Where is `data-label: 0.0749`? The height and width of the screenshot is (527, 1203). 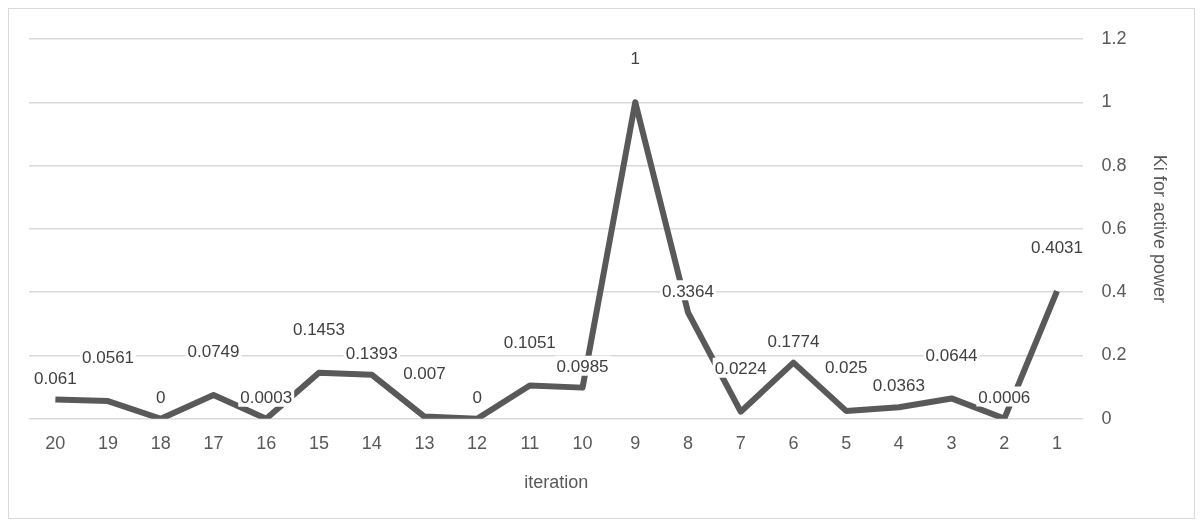
data-label: 0.0749 is located at coordinates (213, 352).